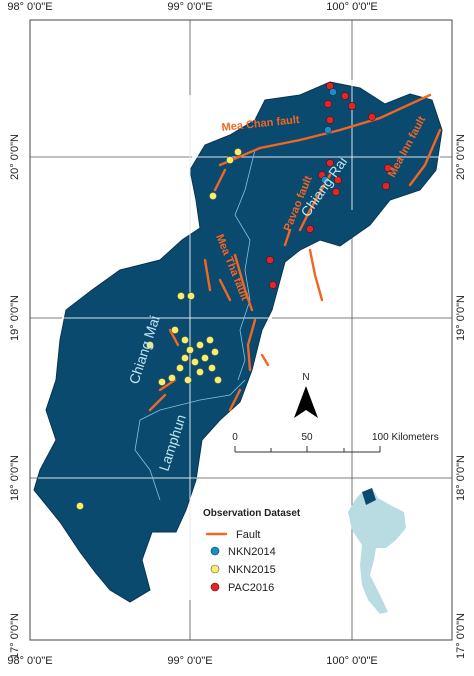 The image size is (474, 676). What do you see at coordinates (235, 437) in the screenshot?
I see `scale-label: 0` at bounding box center [235, 437].